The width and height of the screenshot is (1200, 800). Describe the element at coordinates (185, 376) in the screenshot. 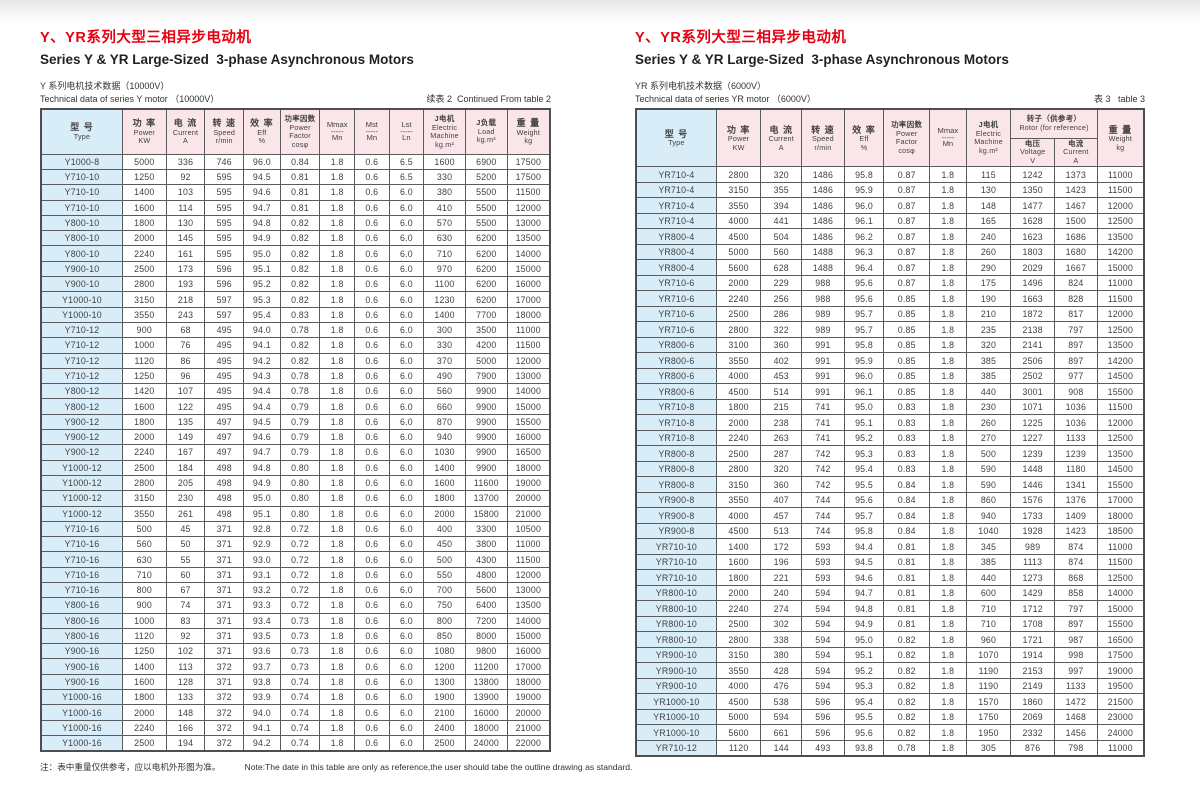

I see `data-cell: 96` at that location.